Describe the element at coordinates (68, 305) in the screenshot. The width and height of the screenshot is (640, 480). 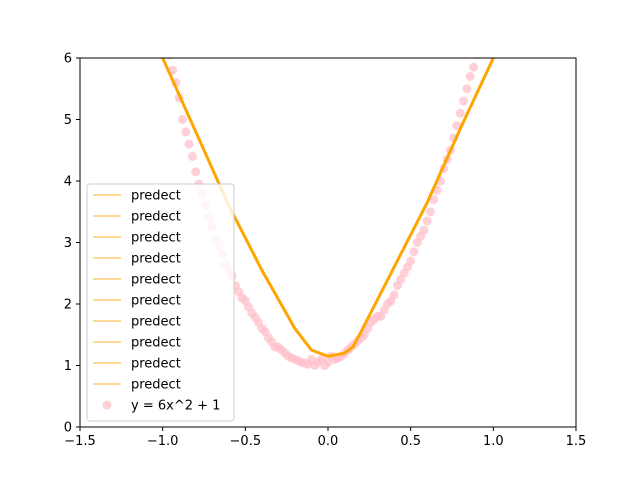
I see `y-tick-label: 2` at that location.